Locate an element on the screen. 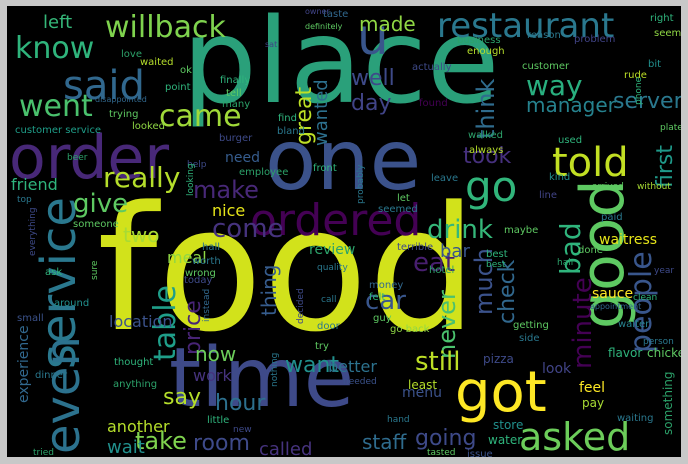  word-wanted: wanted is located at coordinates (321, 112).